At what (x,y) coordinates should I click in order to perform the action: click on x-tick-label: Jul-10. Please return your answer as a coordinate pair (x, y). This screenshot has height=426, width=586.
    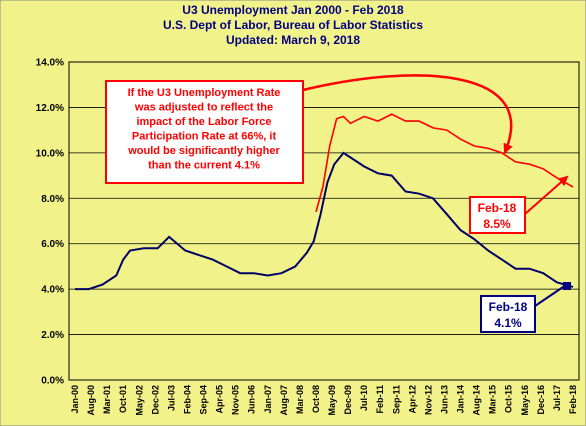
    Looking at the image, I should click on (364, 398).